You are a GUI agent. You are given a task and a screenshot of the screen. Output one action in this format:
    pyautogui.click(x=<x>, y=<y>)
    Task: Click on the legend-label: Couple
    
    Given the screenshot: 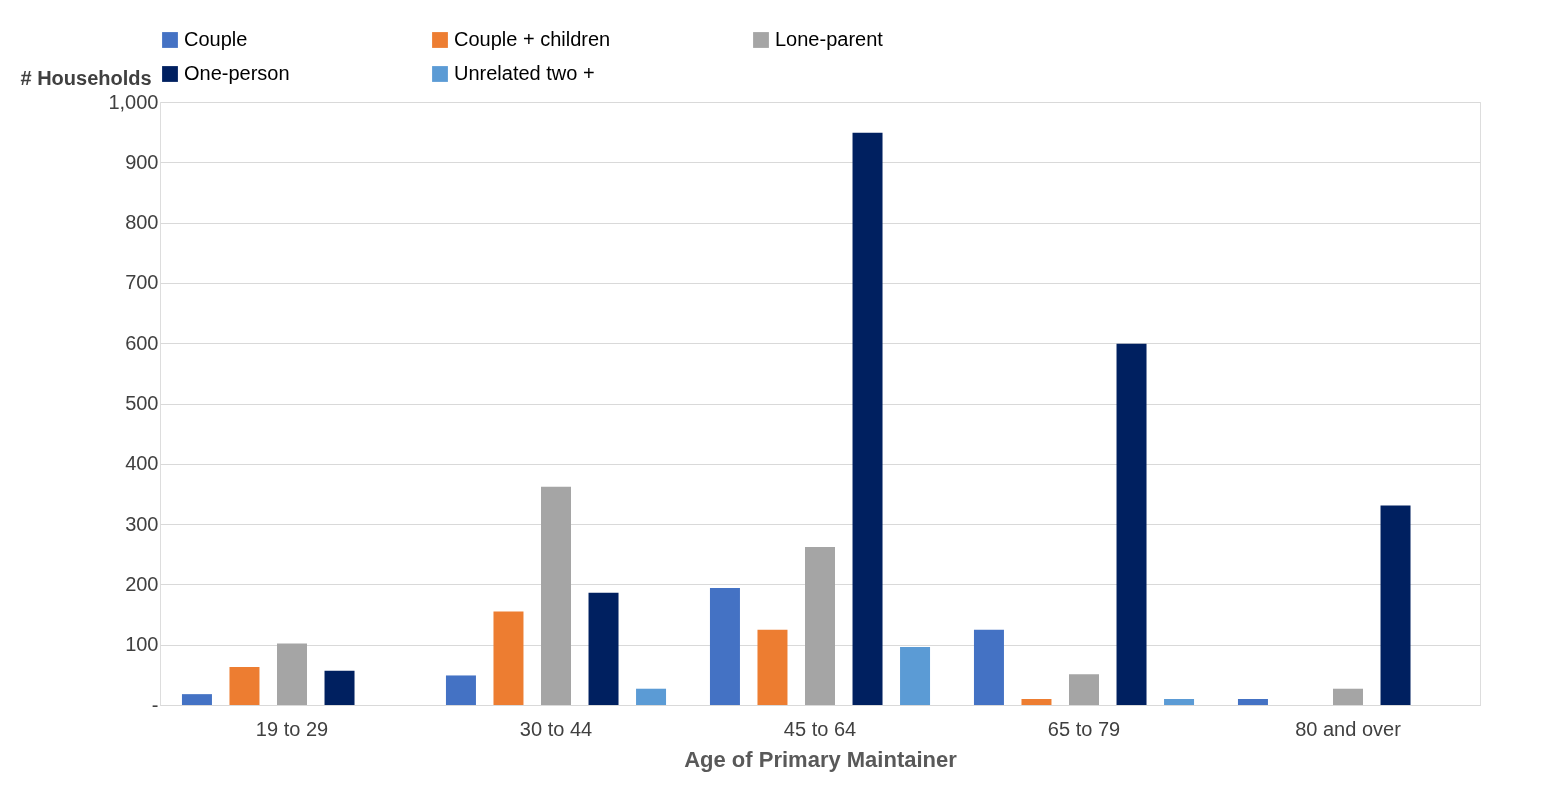 What is the action you would take?
    pyautogui.click(x=216, y=39)
    